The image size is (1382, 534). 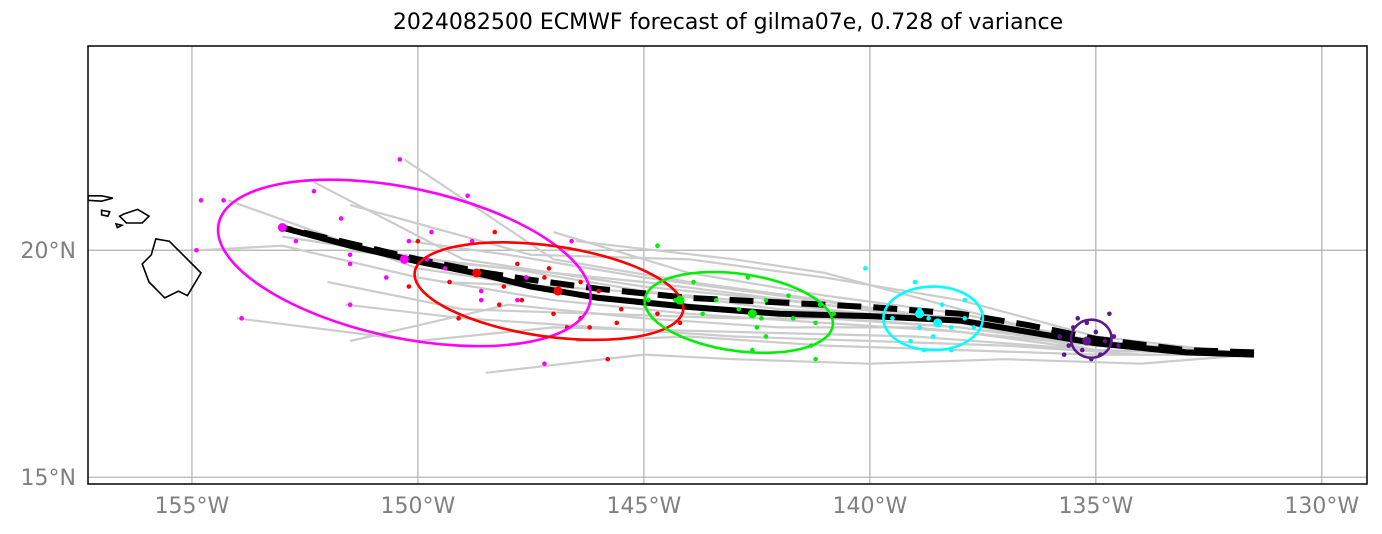 I want to click on x-tick-label: 145°W, so click(x=644, y=506).